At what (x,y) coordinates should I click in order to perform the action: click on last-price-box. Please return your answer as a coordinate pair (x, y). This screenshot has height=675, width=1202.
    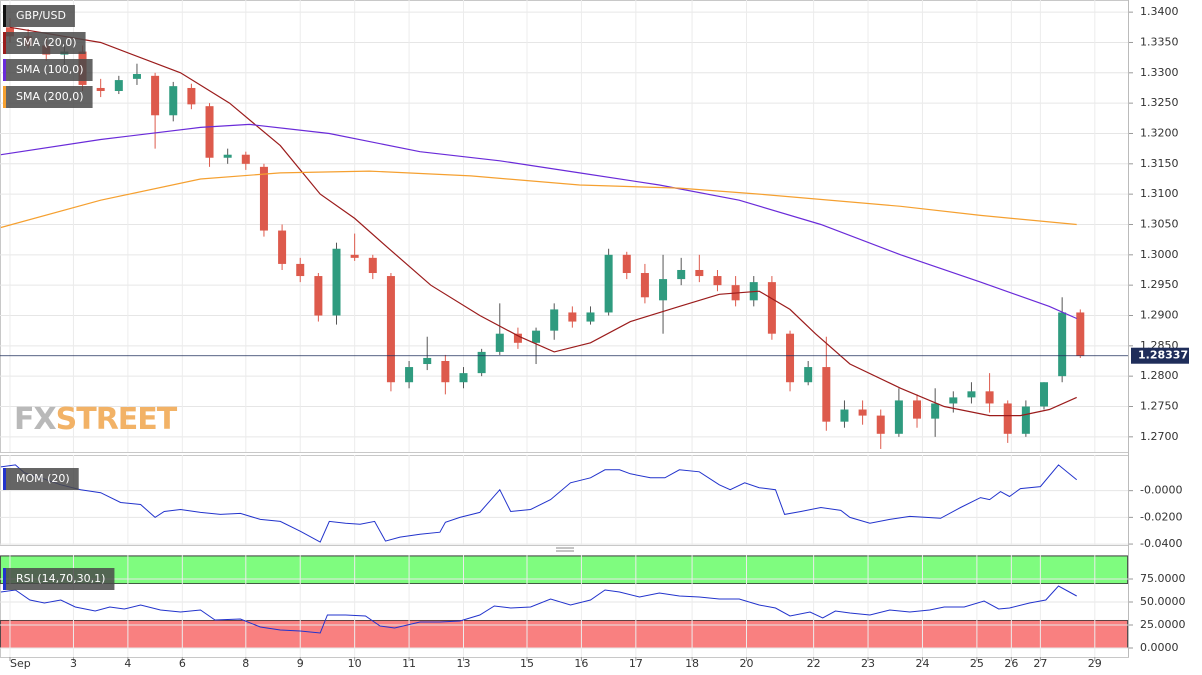
    Looking at the image, I should click on (1160, 355).